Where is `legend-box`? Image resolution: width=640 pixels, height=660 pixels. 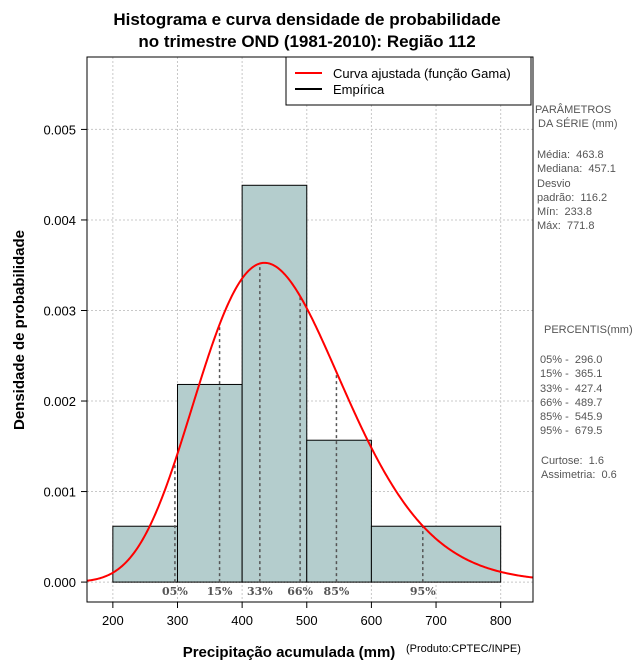
legend-box is located at coordinates (408, 81).